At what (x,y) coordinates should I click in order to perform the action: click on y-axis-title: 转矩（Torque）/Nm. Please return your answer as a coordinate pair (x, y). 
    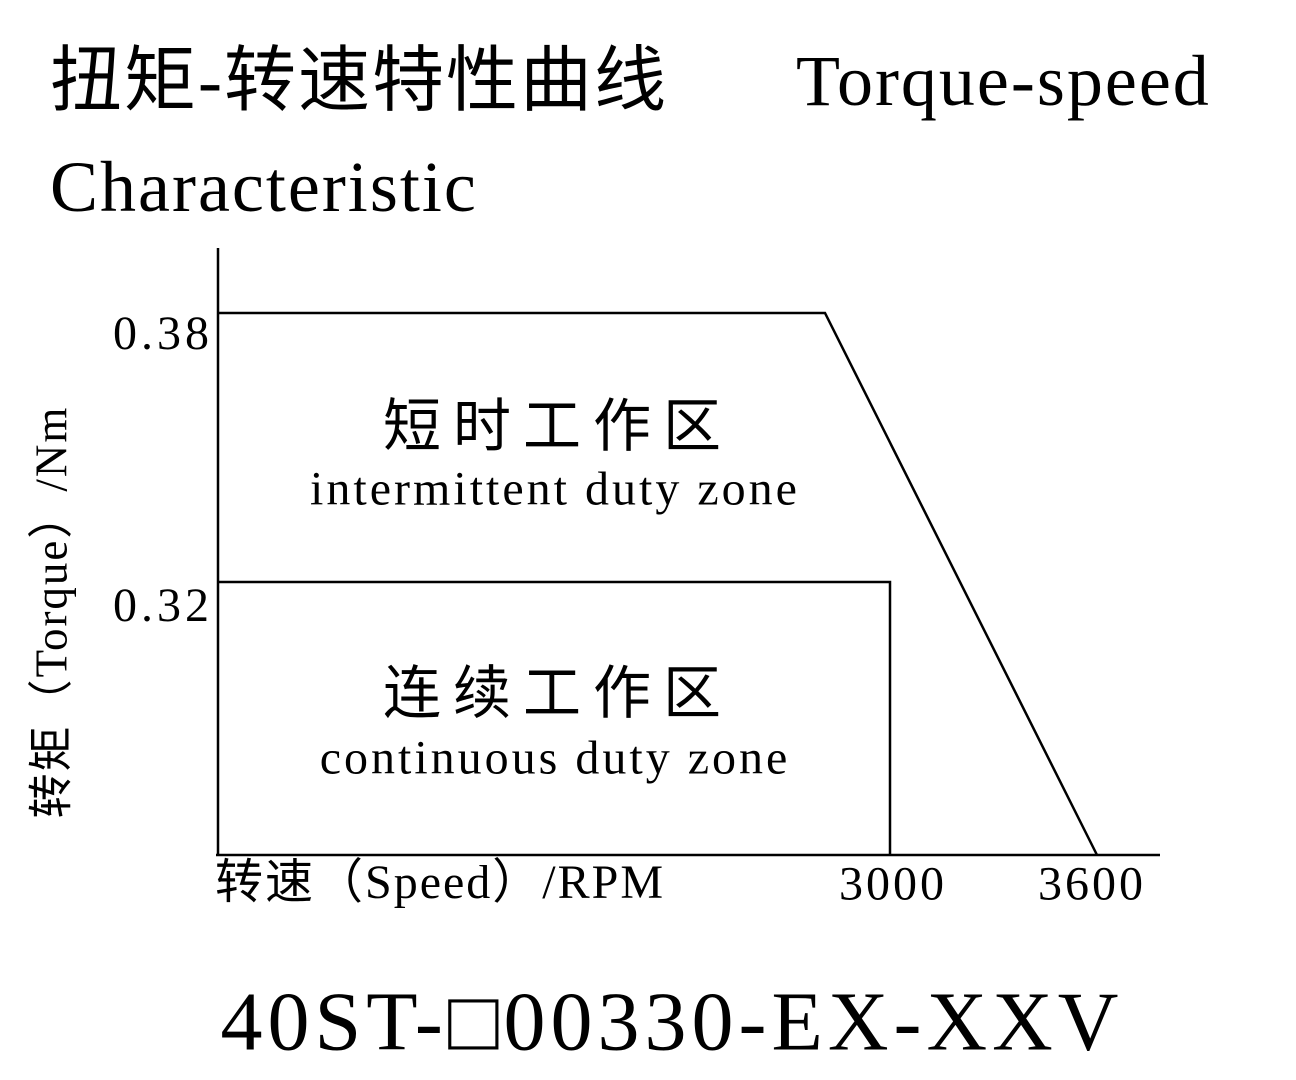
    Looking at the image, I should click on (51, 612).